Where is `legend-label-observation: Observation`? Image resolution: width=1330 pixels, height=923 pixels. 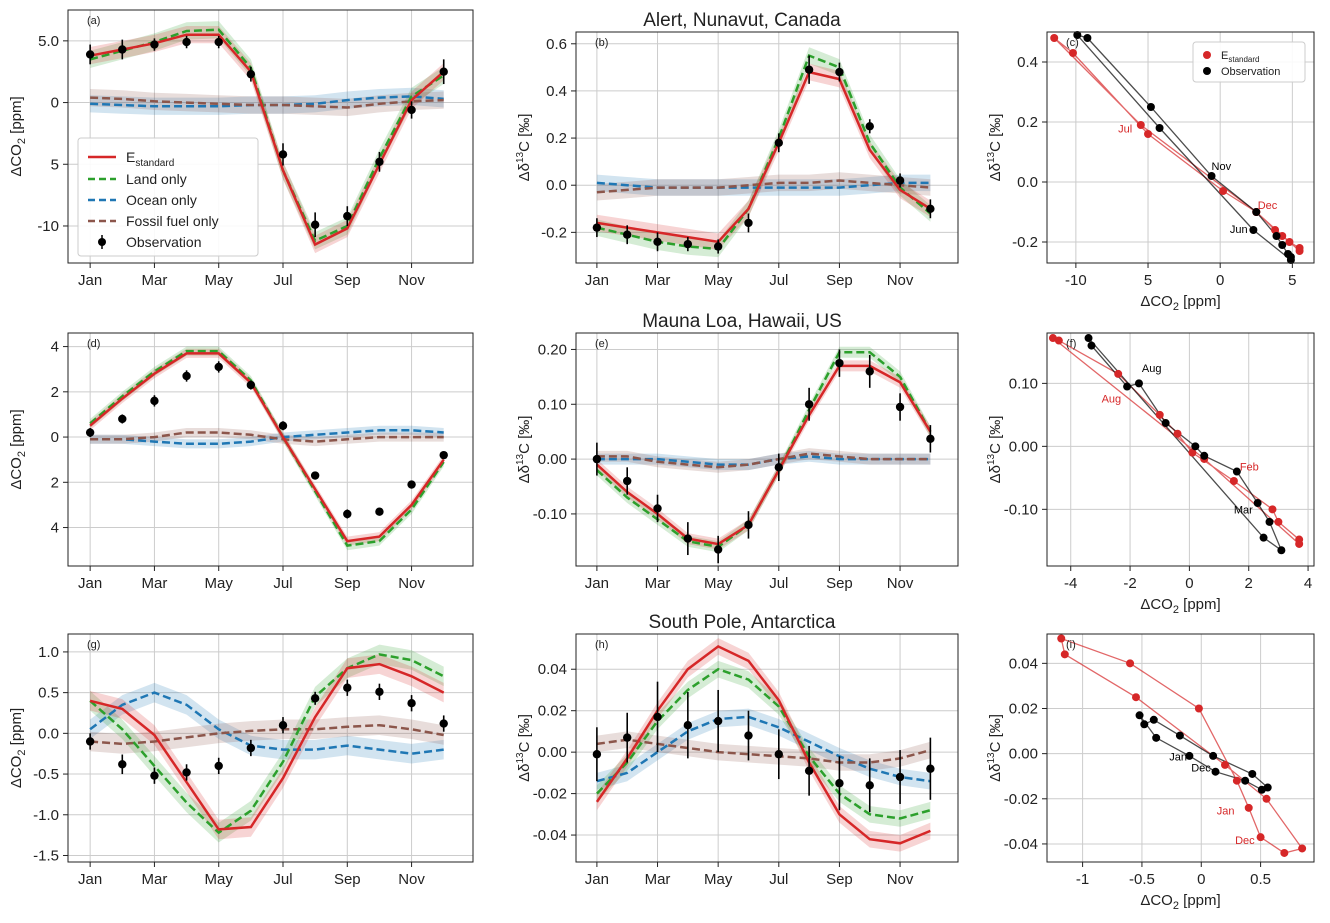
legend-label-observation: Observation is located at coordinates (163, 242).